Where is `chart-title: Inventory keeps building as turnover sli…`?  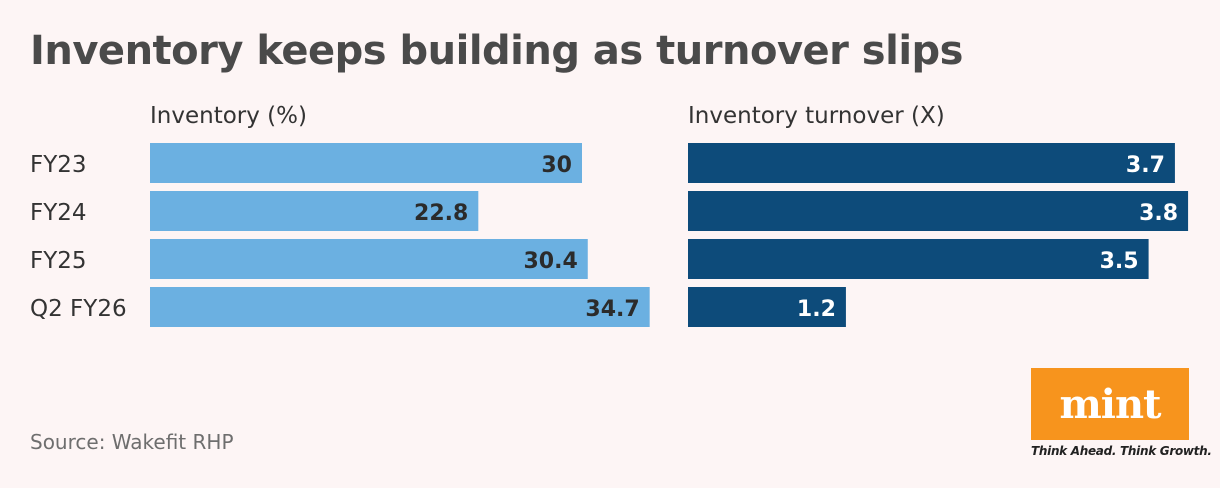 chart-title: Inventory keeps building as turnover sli… is located at coordinates (496, 51).